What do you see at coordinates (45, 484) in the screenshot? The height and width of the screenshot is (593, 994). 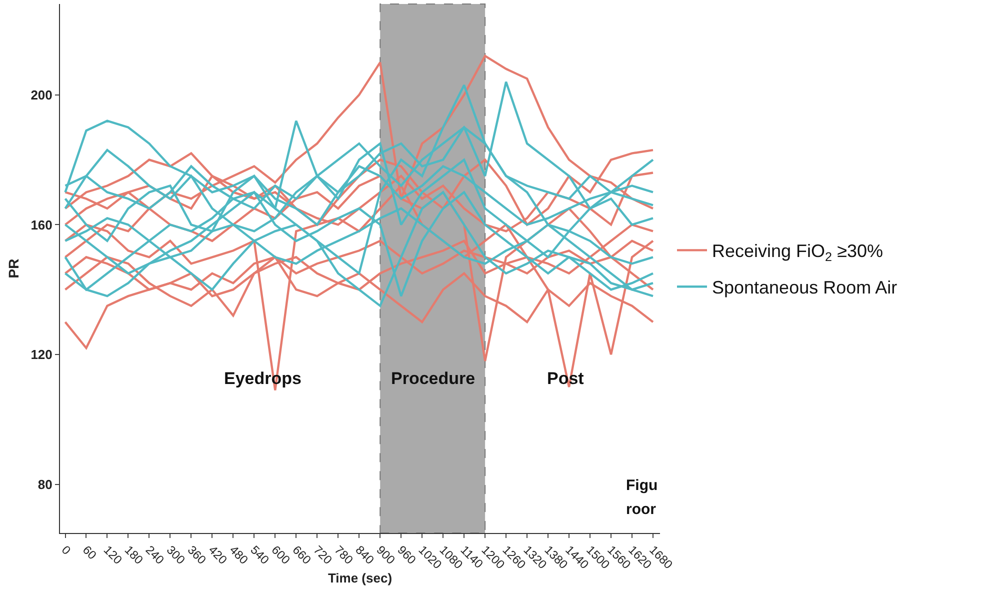 I see `y-tick-label: 80` at bounding box center [45, 484].